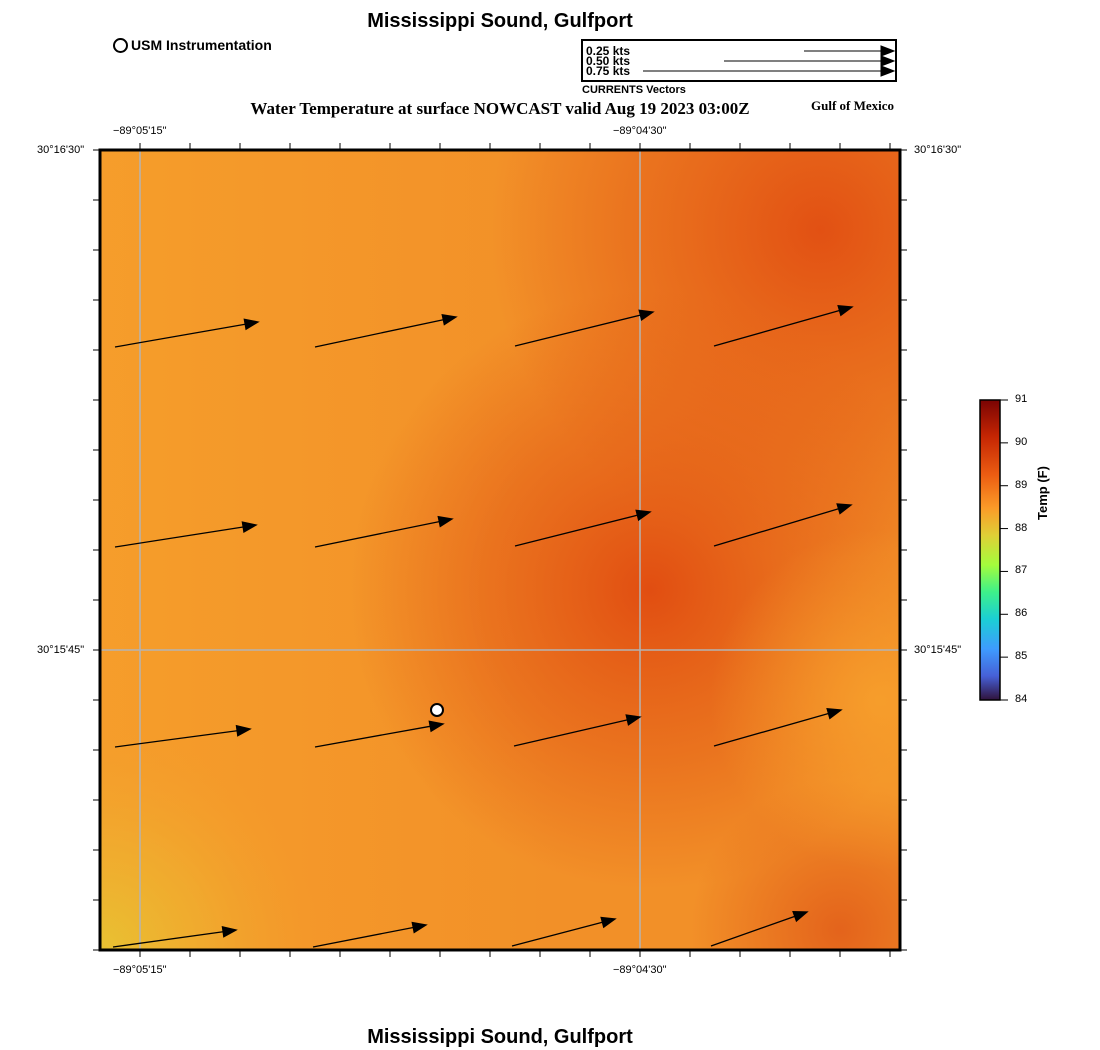  Describe the element at coordinates (640, 970) in the screenshot. I see `lon-label-bottom-2: −89°04'30"` at that location.